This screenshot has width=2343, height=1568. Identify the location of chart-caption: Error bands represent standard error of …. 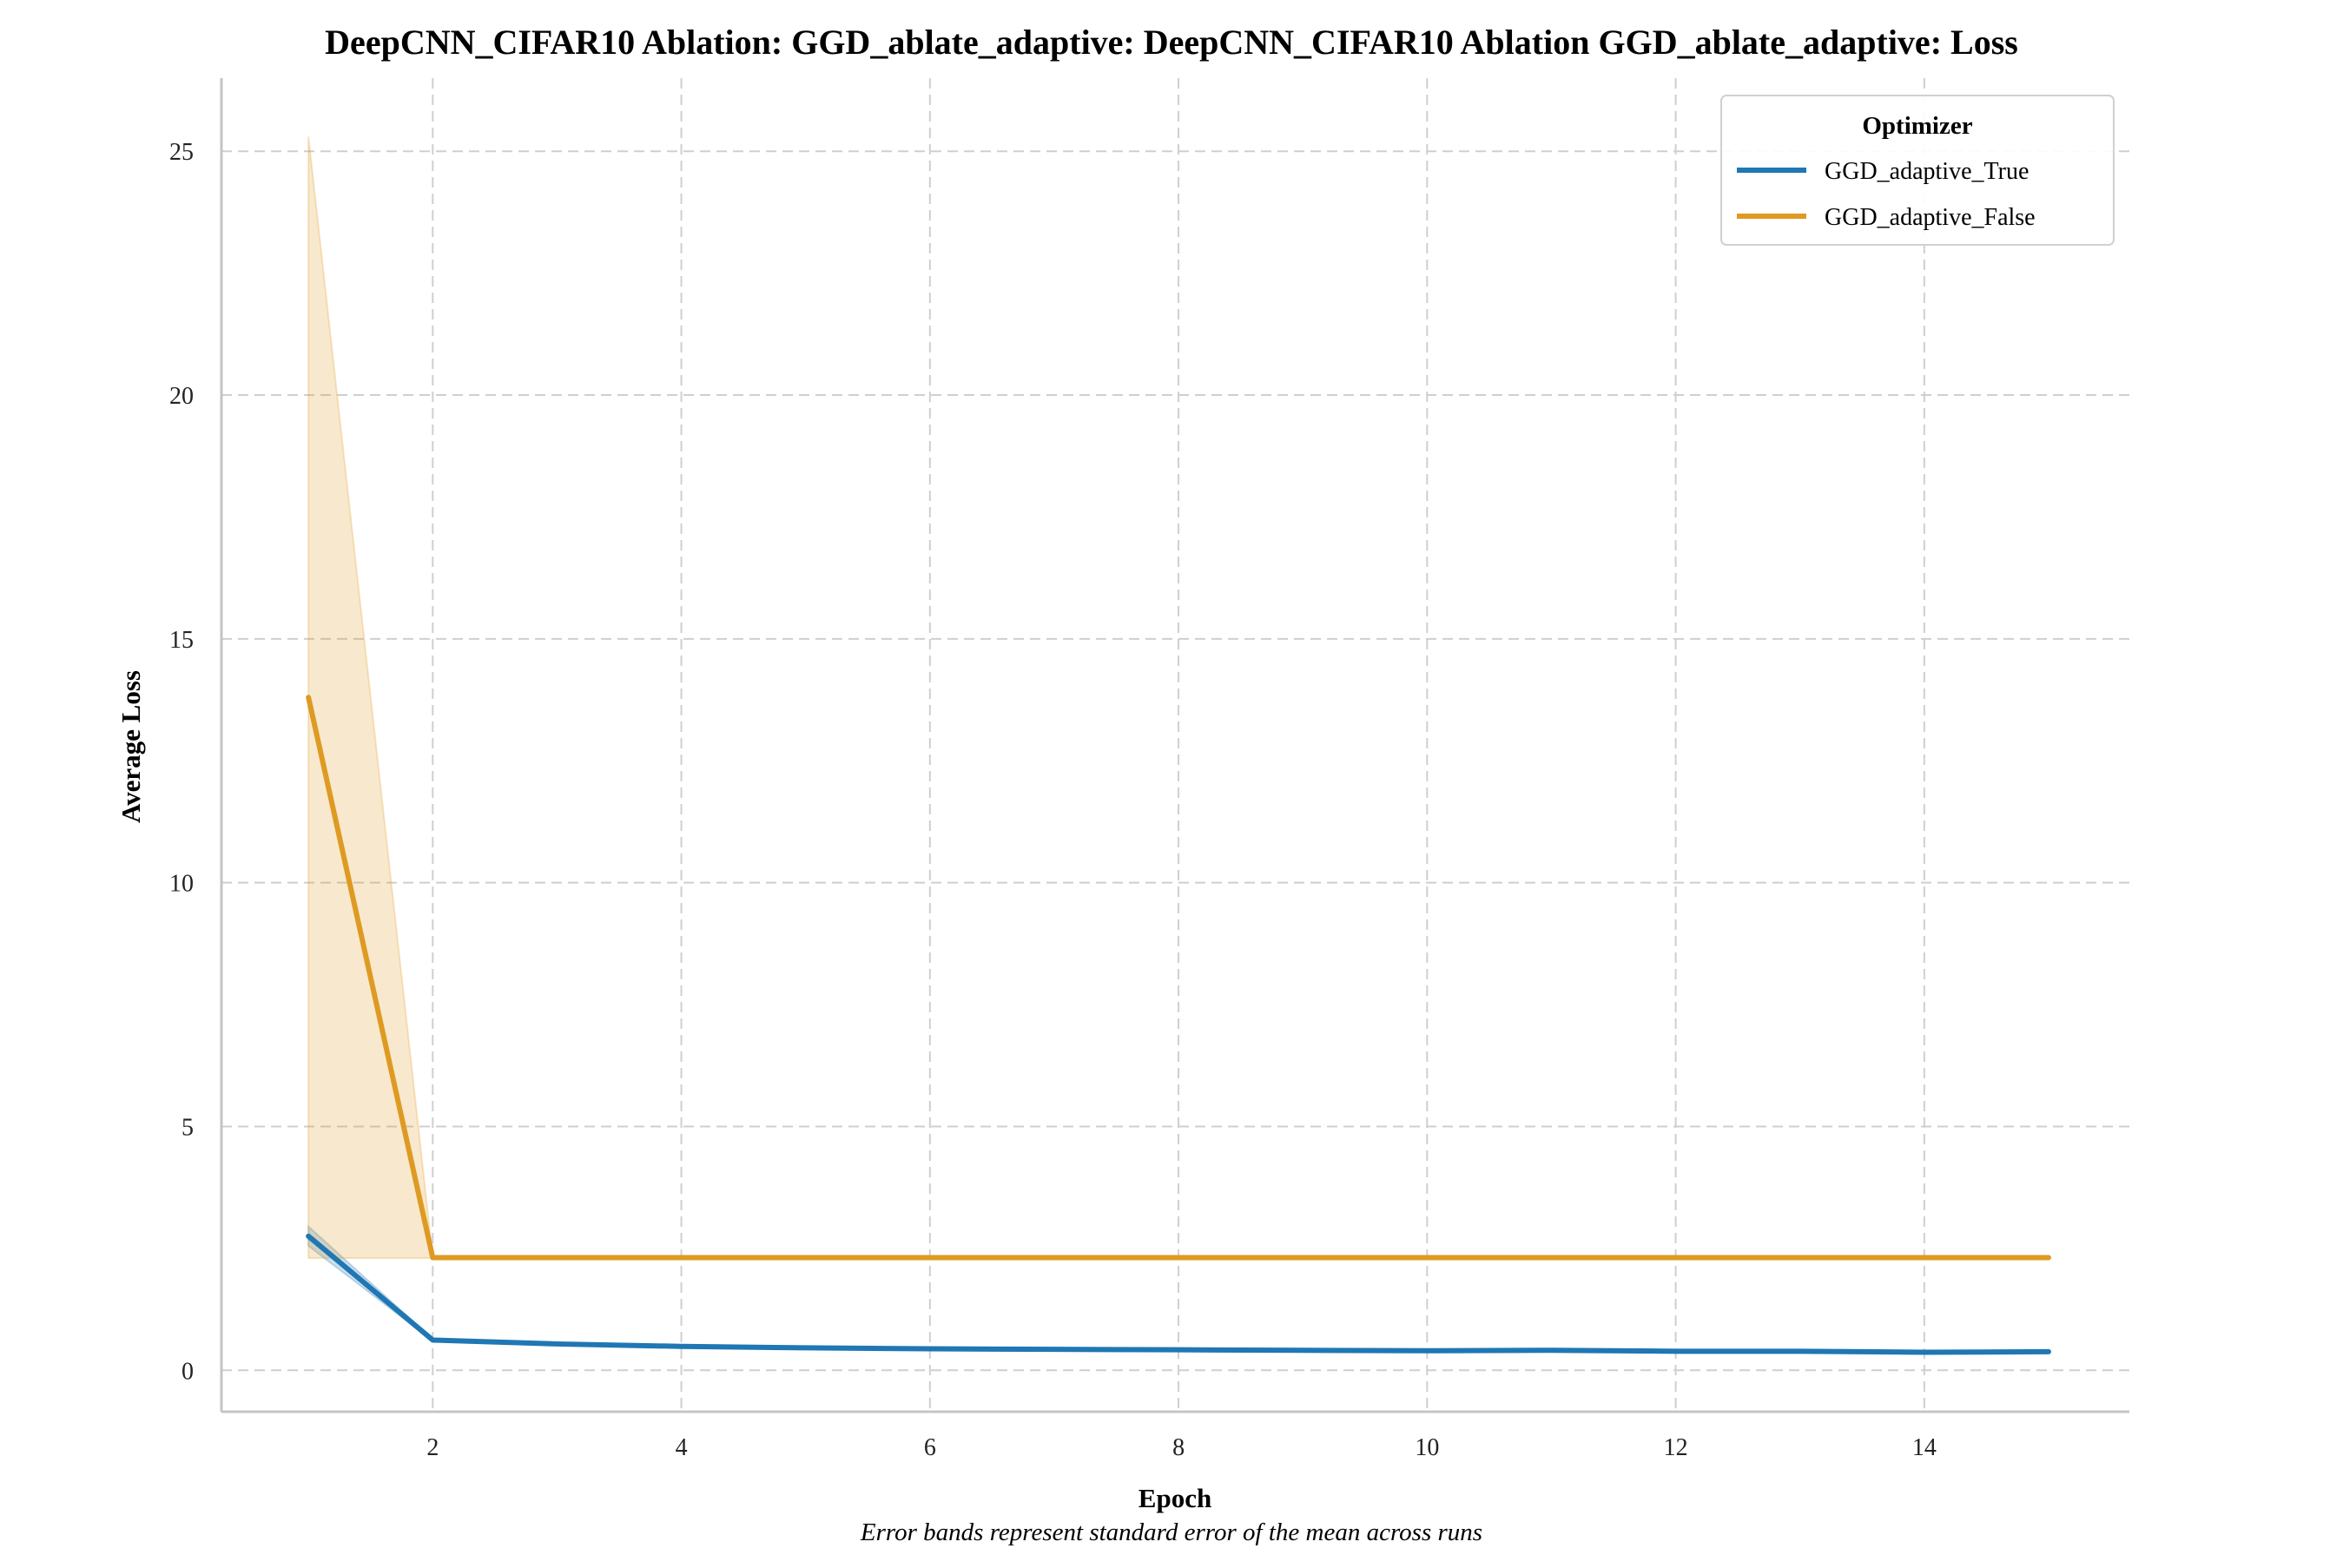
(1171, 1532).